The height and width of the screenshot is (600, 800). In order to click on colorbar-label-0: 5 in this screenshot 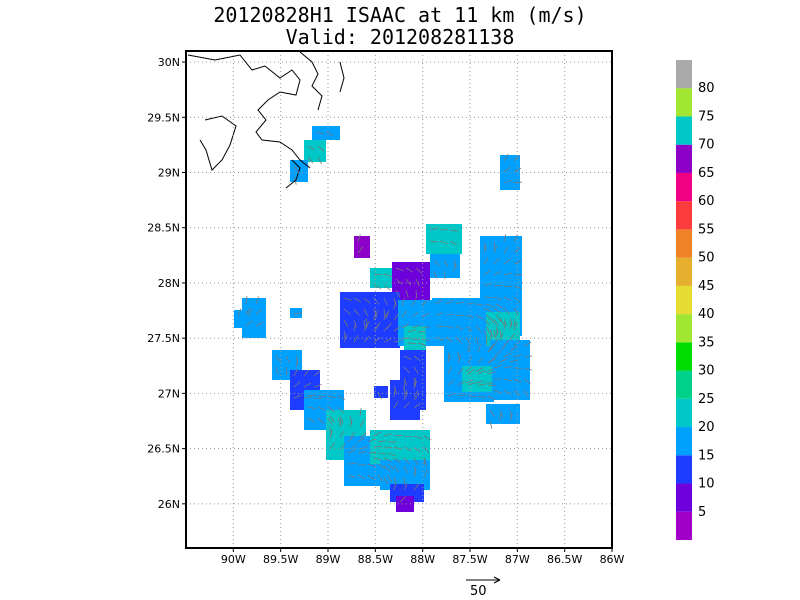, I will do `click(702, 512)`.